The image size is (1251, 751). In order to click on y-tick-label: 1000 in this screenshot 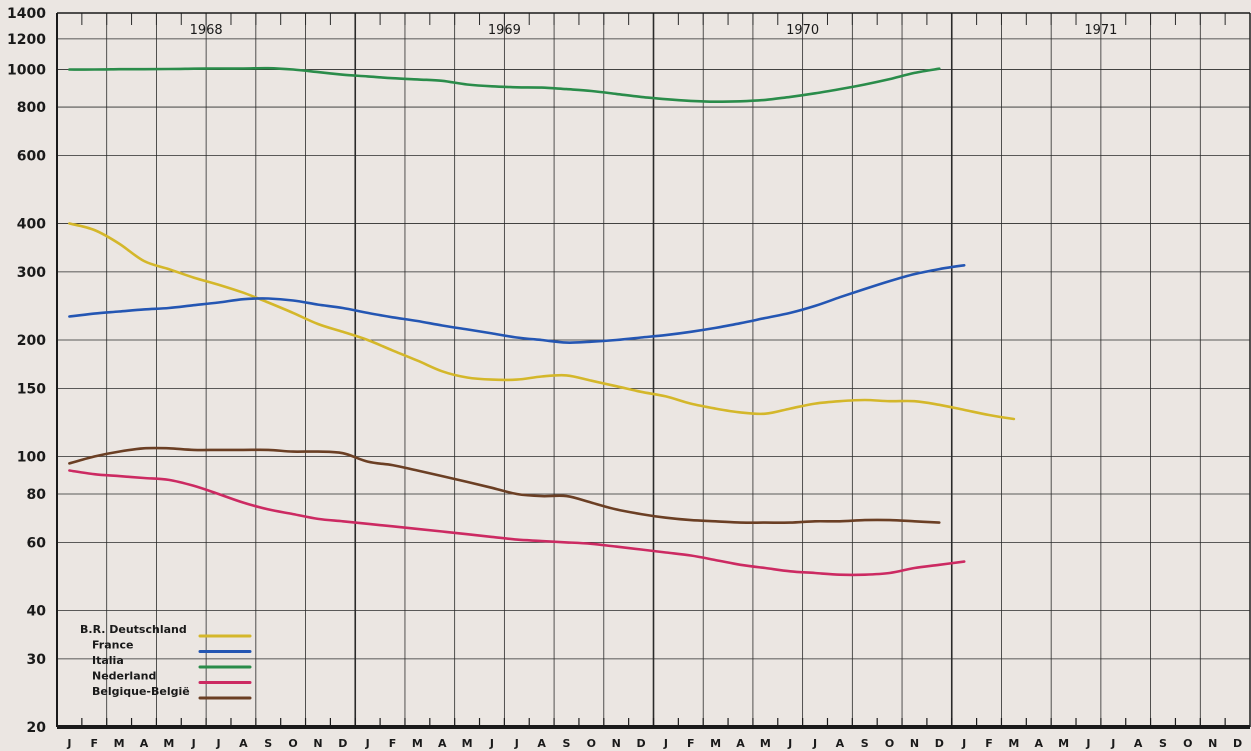, I will do `click(26, 71)`.